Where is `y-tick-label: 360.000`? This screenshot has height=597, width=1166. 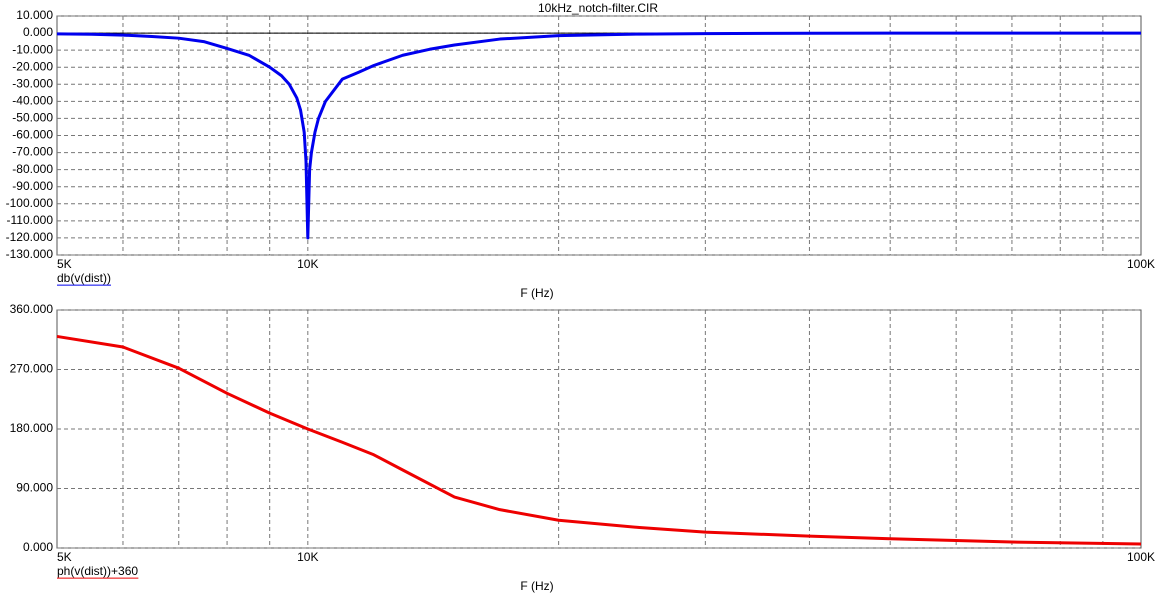
y-tick-label: 360.000 is located at coordinates (32, 309).